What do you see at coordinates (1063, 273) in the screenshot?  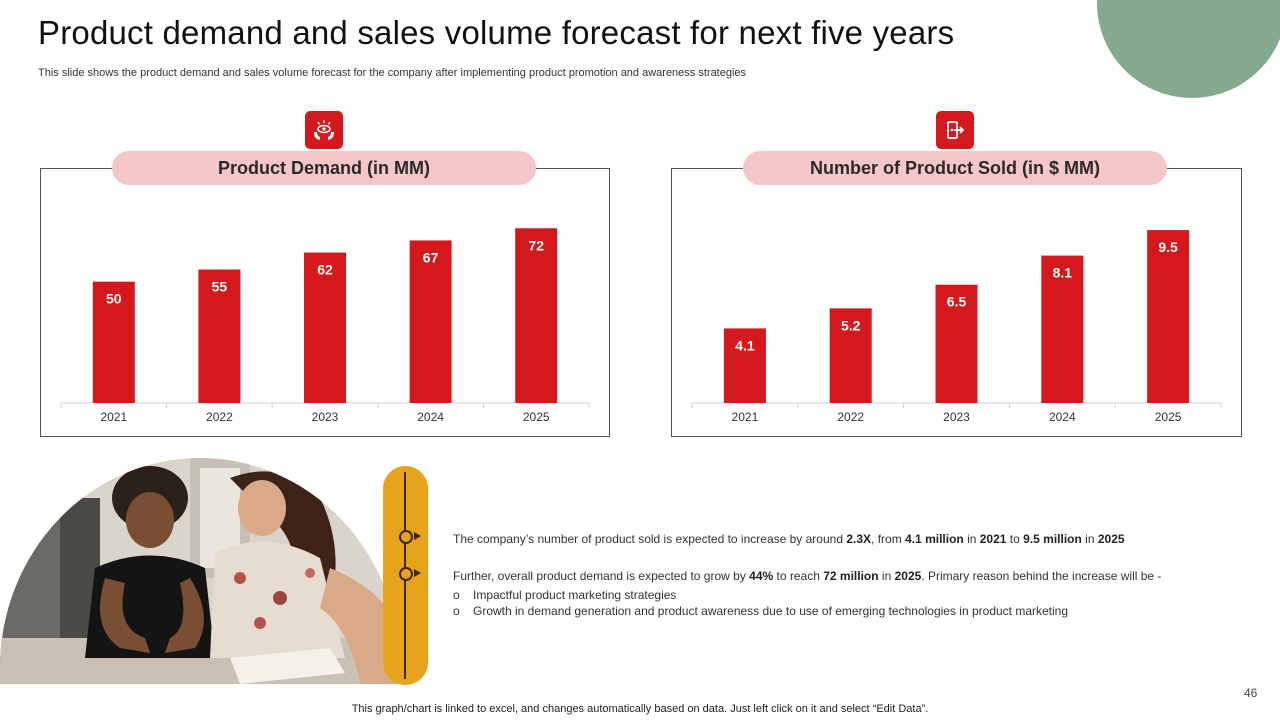 I see `data-label: 8.1` at bounding box center [1063, 273].